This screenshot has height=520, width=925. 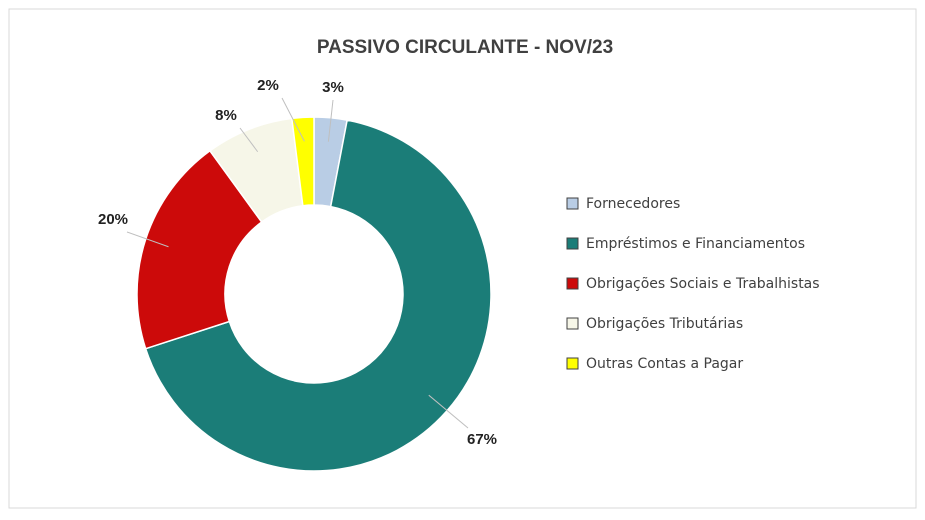 What do you see at coordinates (695, 244) in the screenshot?
I see `legend-label: Empréstimos e Financiamentos` at bounding box center [695, 244].